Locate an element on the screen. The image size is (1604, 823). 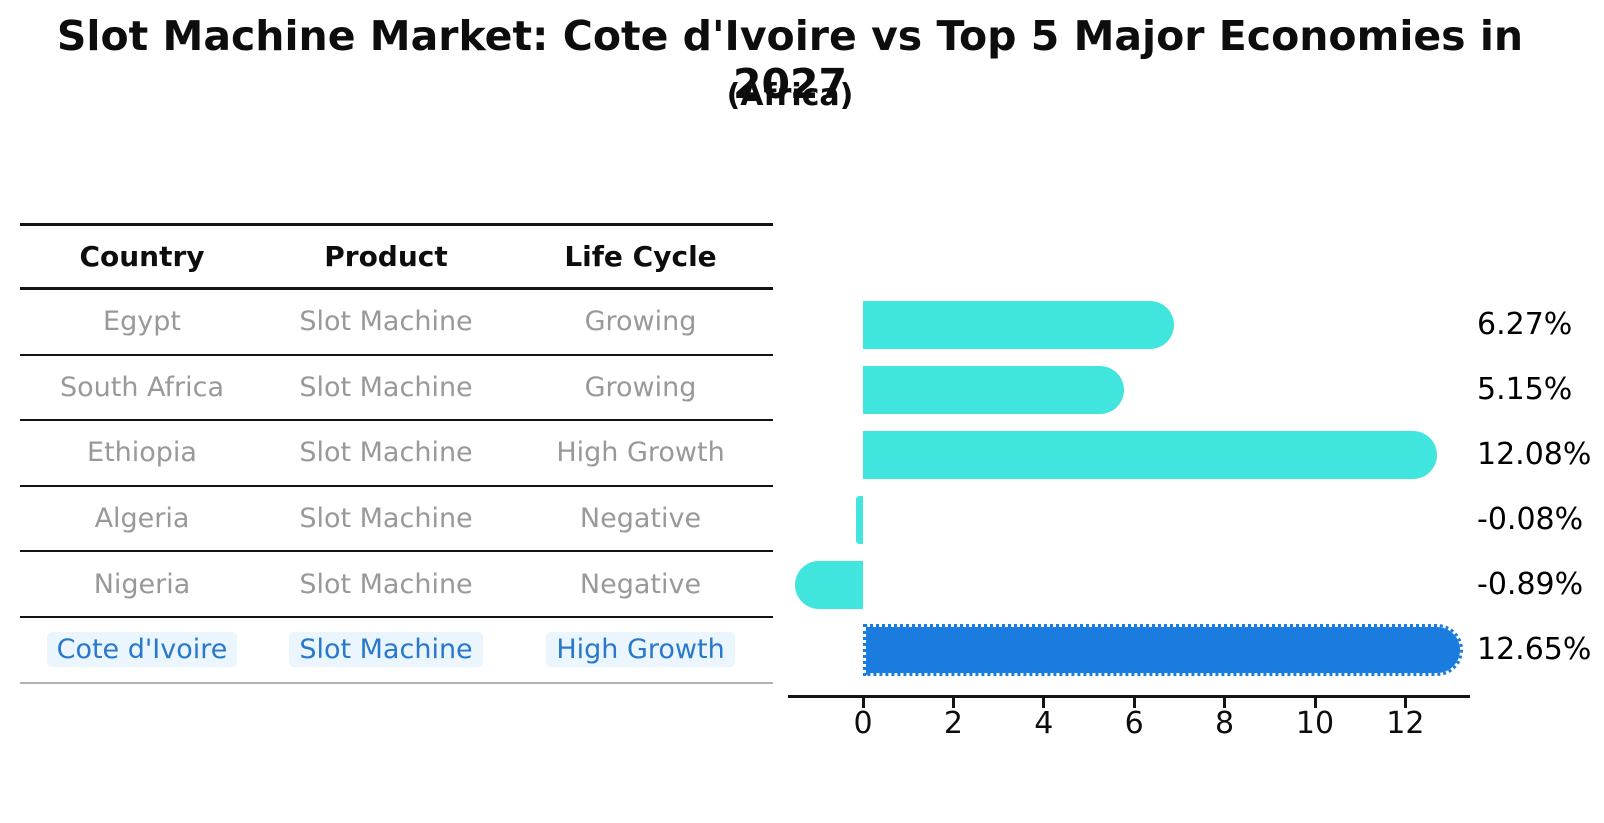
value-label: 6.27% is located at coordinates (1525, 324).